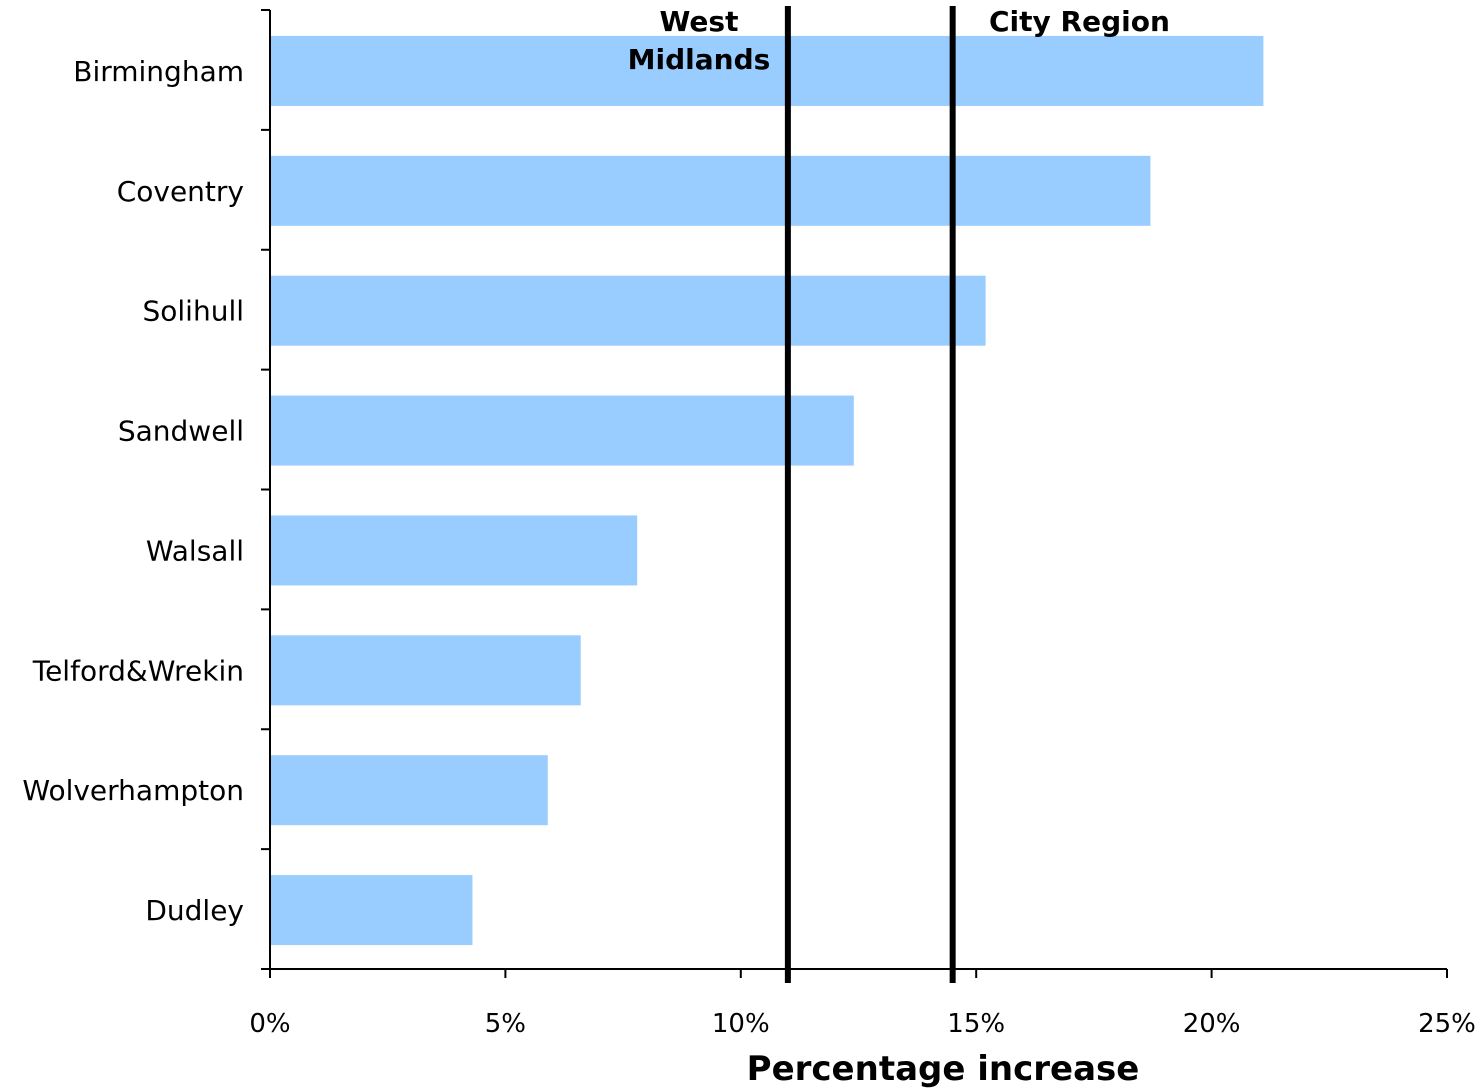 This screenshot has width=1484, height=1089. What do you see at coordinates (425, 670) in the screenshot?
I see `bar-telford-wrekin` at bounding box center [425, 670].